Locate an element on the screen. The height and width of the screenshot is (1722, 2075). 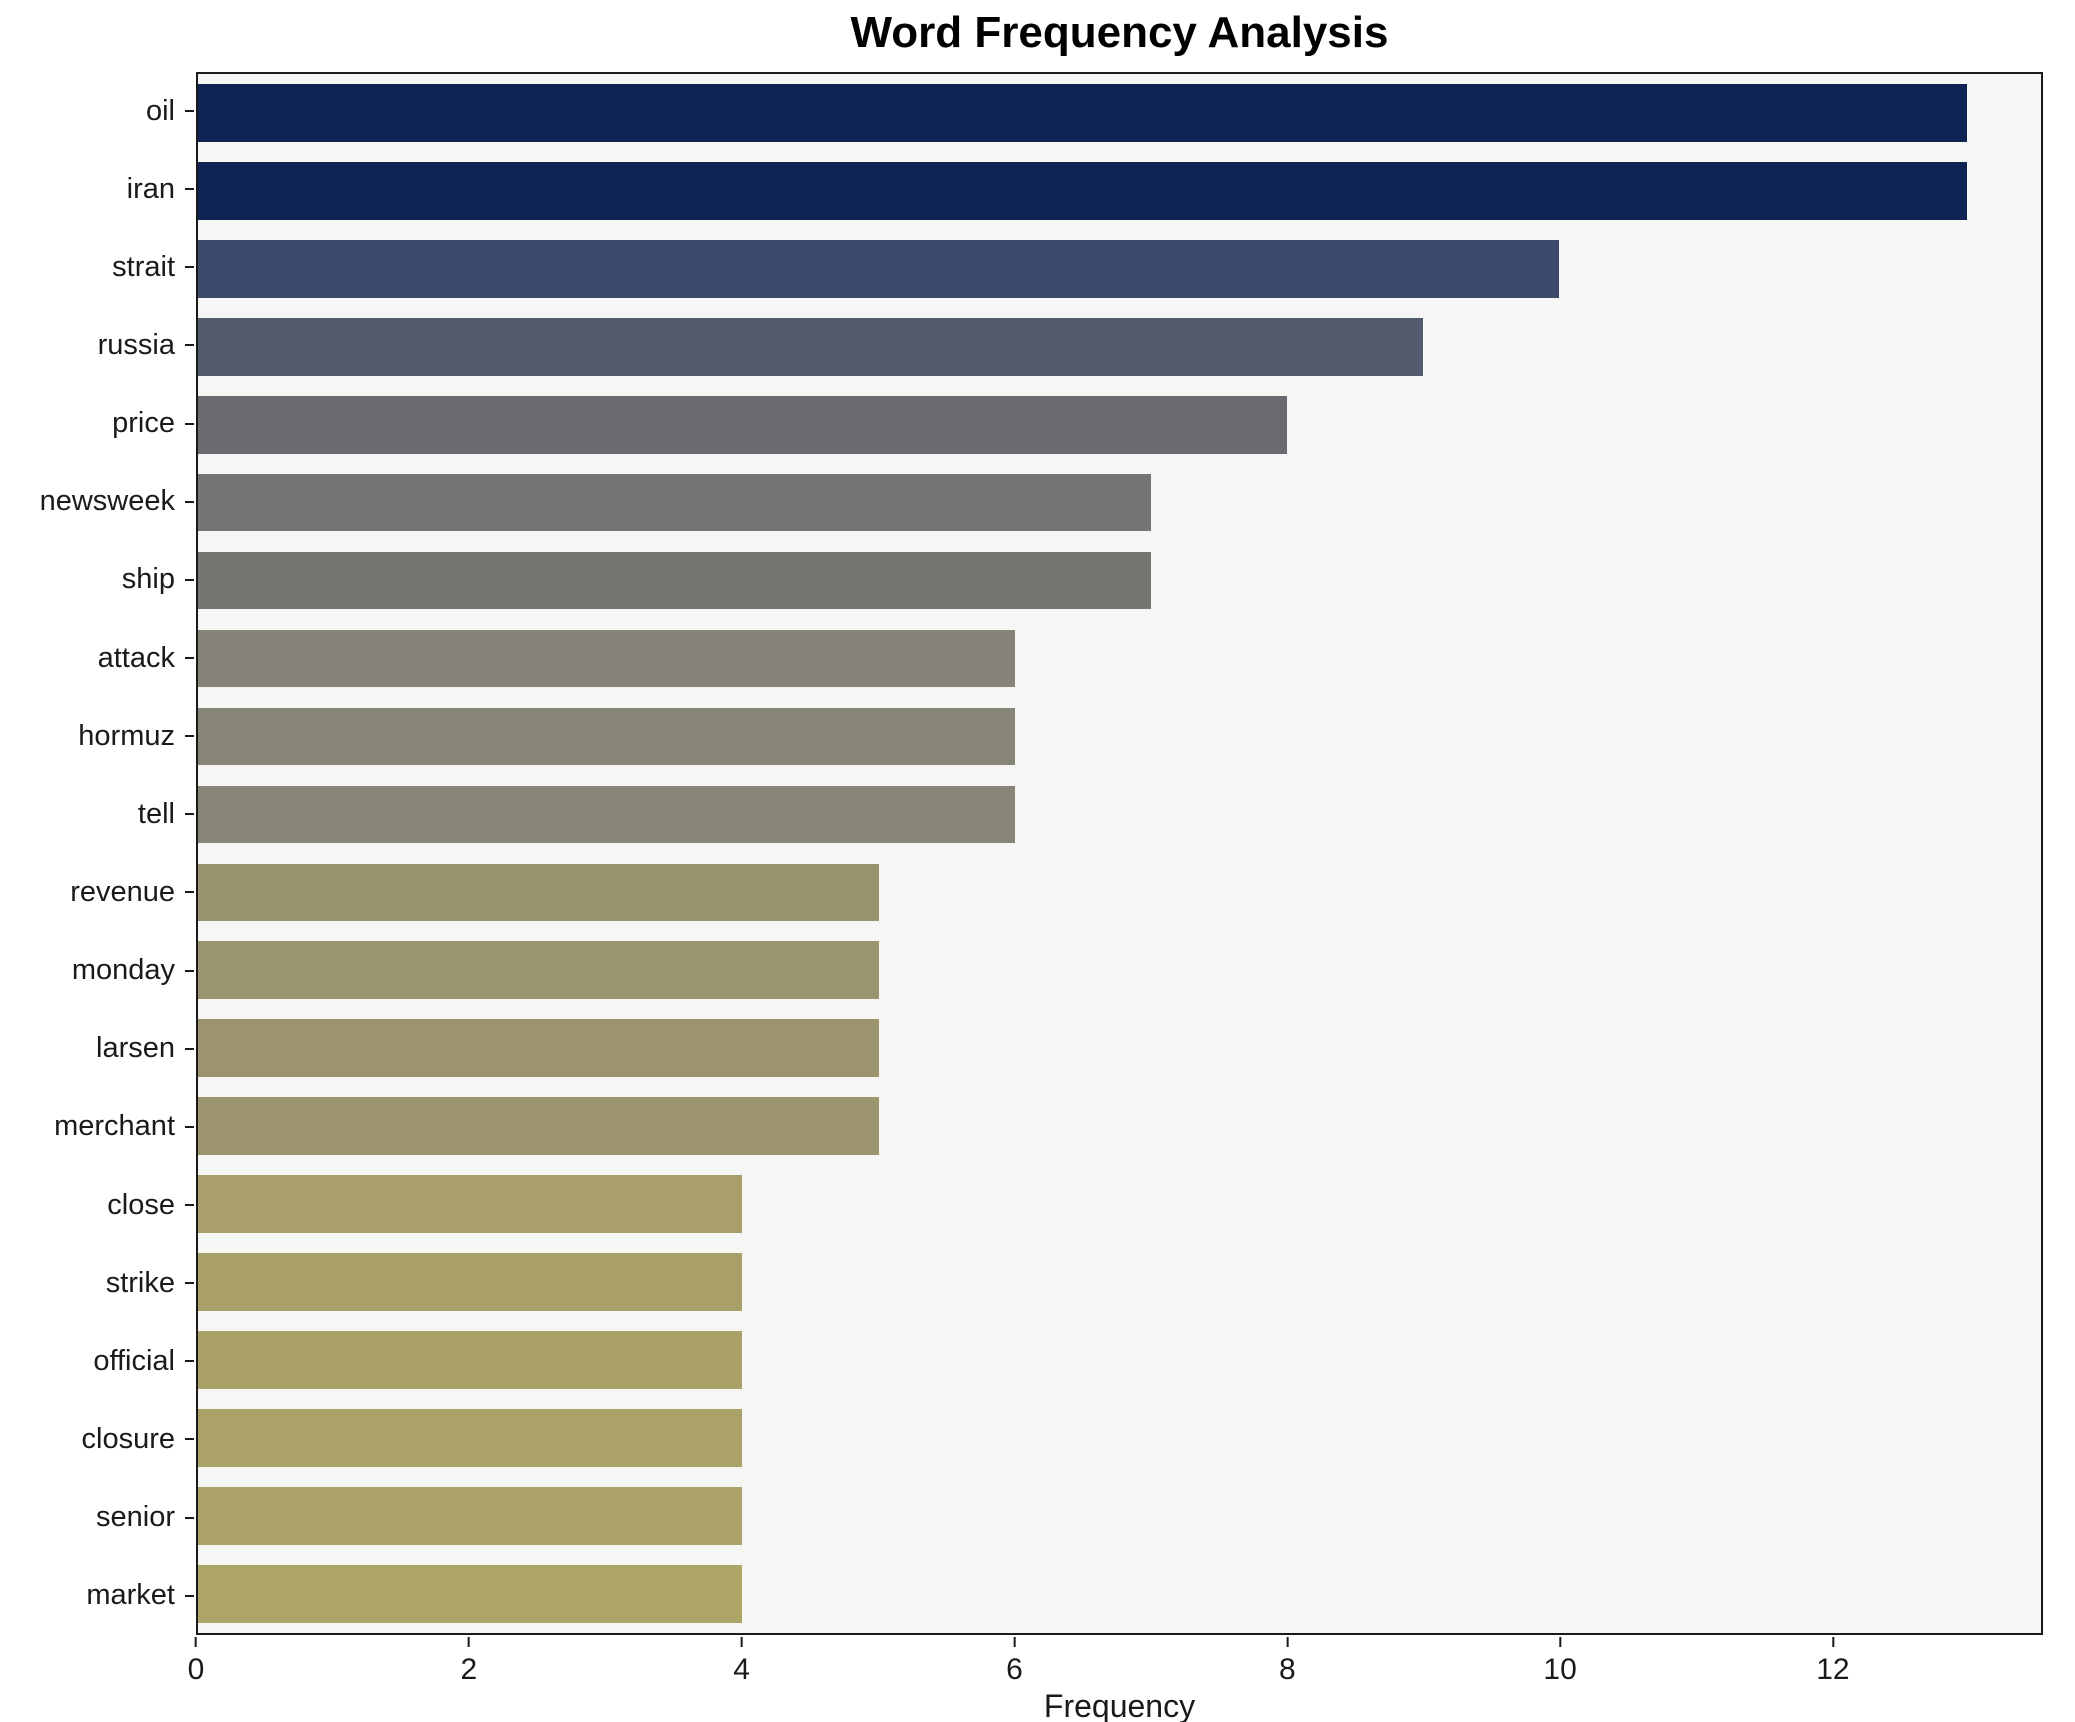
bar-newsweek is located at coordinates (674, 502).